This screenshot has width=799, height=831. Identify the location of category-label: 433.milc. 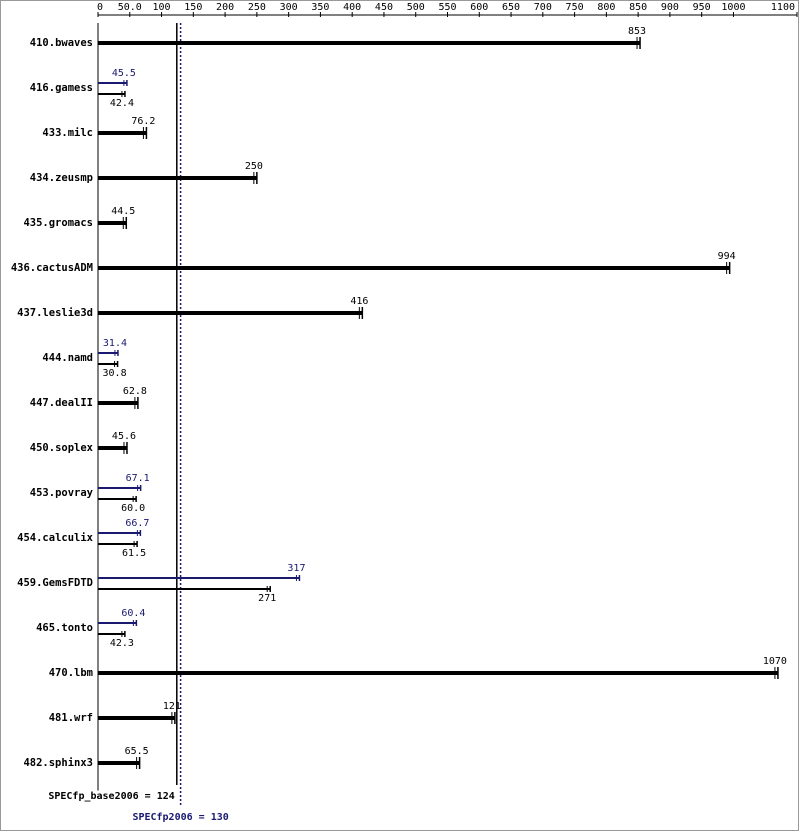
(67, 133).